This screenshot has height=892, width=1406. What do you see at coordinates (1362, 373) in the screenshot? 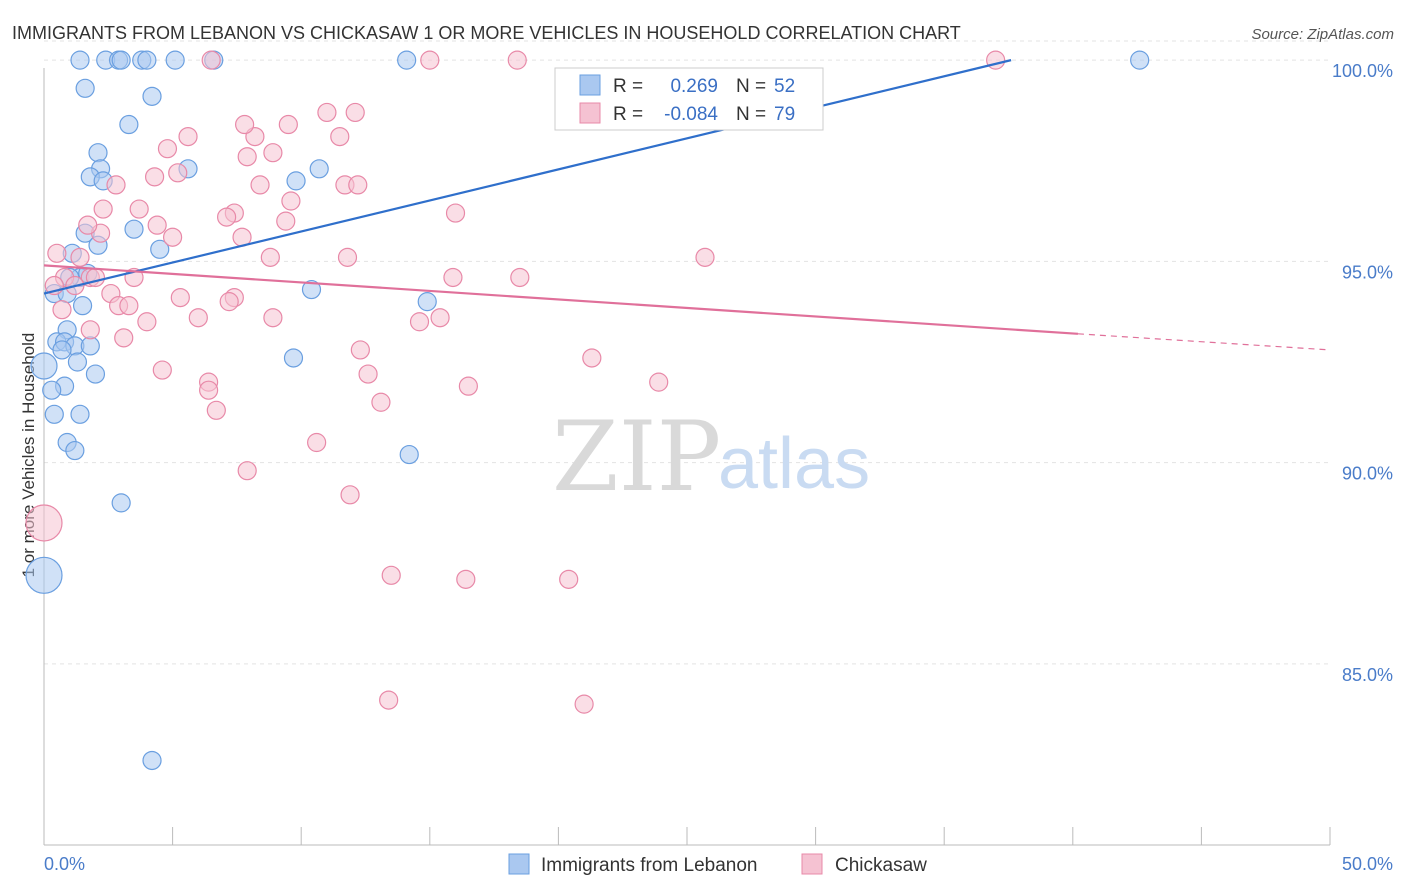
I see `y-tick-labels: 85.0% 90.0% 95.0% 100.0%` at bounding box center [1362, 373].